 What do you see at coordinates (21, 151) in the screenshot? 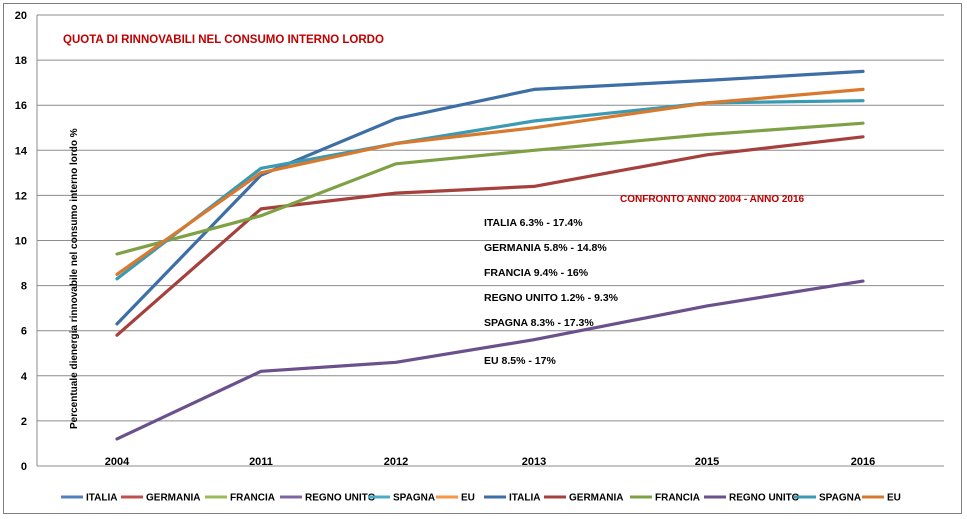
I see `y-tick-label: 14` at bounding box center [21, 151].